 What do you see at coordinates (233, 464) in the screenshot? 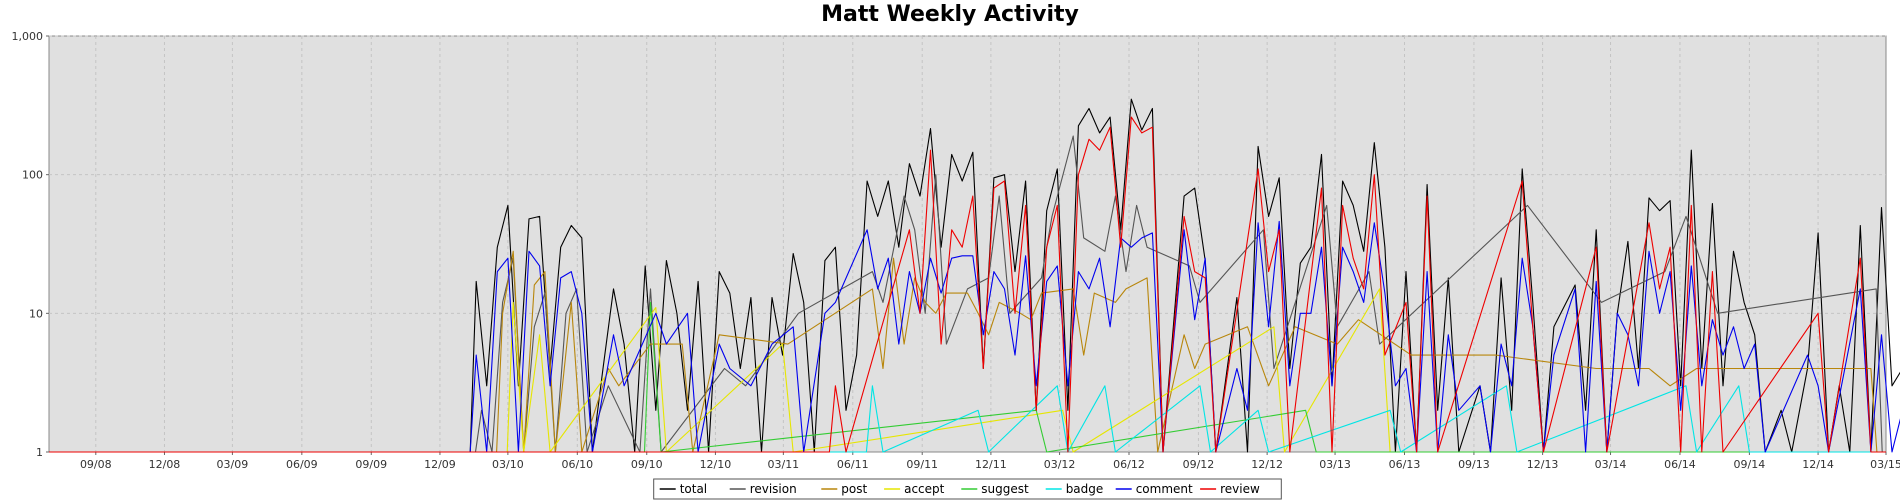
I see `x-tick-label: 03/09` at bounding box center [233, 464].